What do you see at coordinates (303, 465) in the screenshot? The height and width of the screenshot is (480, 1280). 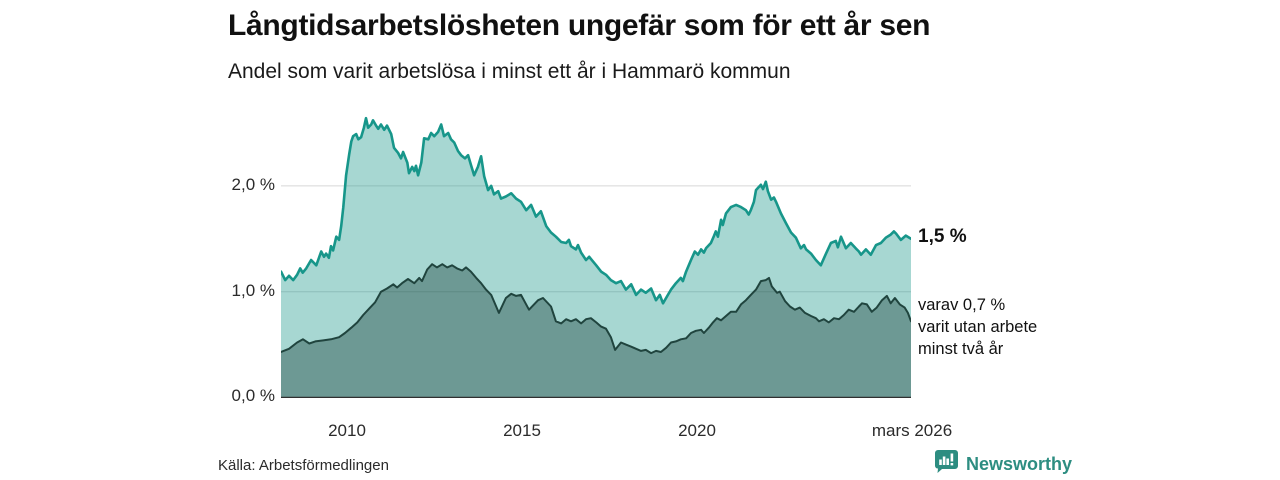 I see `source-attribution: Källa: Arbetsförmedlingen` at bounding box center [303, 465].